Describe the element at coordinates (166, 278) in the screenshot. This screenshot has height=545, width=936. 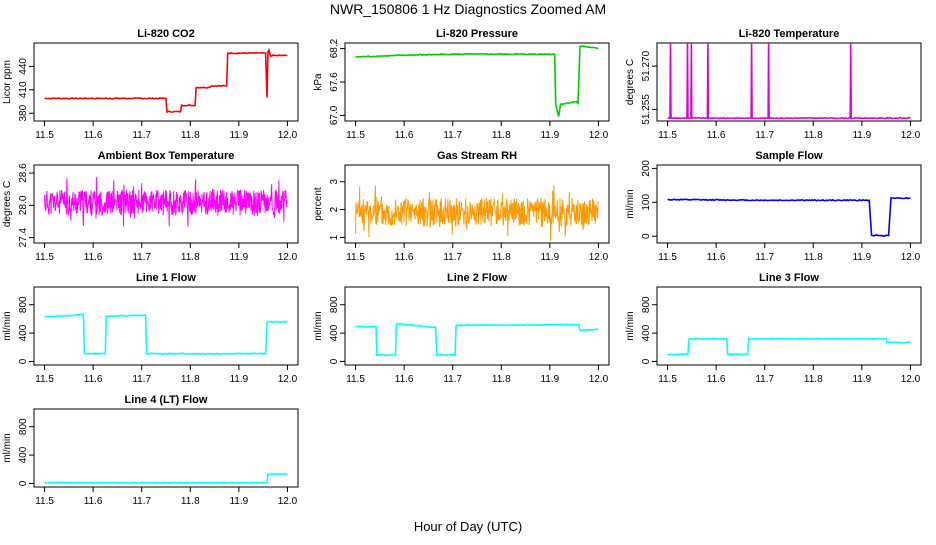
I see `panel-title-line1: Line 1 Flow` at that location.